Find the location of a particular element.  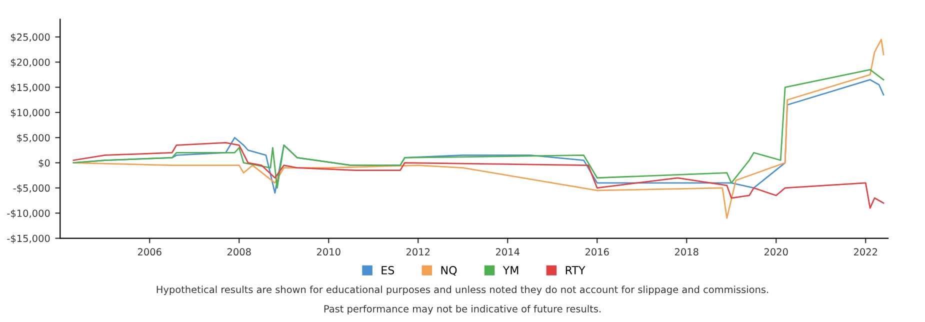

x-tick-label: 2010 is located at coordinates (328, 252).